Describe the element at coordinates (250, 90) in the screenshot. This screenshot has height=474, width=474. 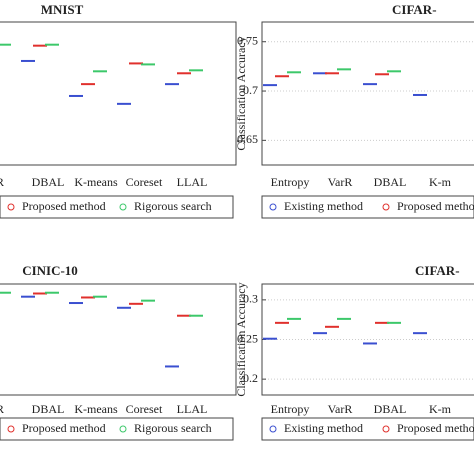
I see `y-tick-label: 0.7` at that location.